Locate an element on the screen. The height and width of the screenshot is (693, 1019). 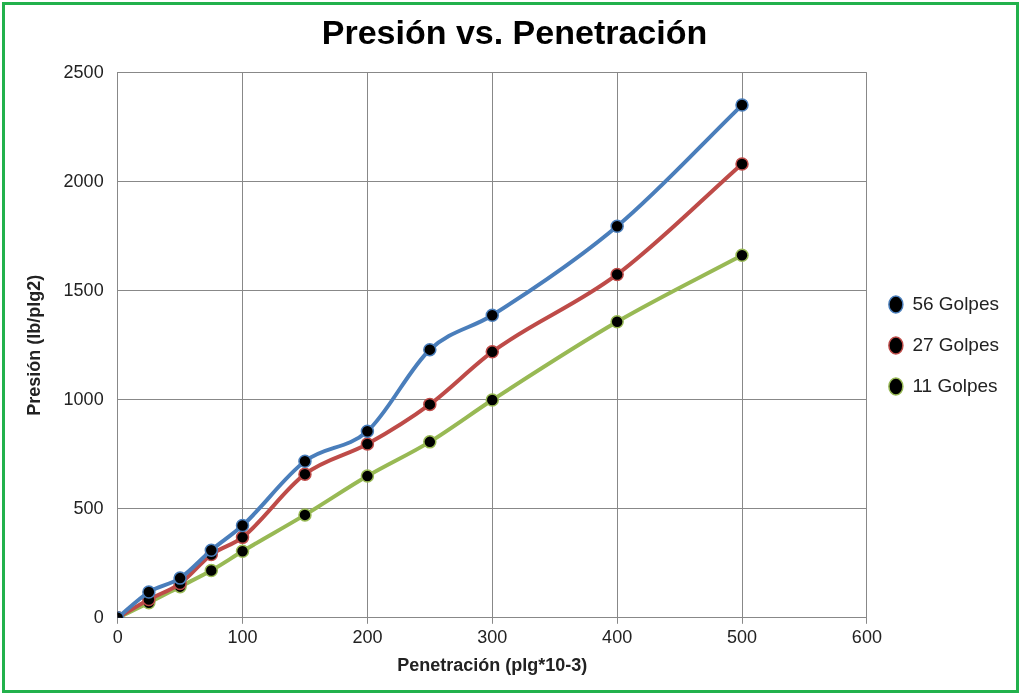
x-tick-label: 500 is located at coordinates (742, 636).